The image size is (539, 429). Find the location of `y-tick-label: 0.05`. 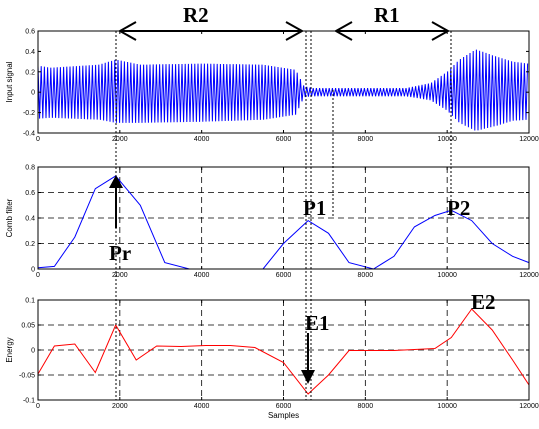

y-tick-label: 0.05 is located at coordinates (28, 326).